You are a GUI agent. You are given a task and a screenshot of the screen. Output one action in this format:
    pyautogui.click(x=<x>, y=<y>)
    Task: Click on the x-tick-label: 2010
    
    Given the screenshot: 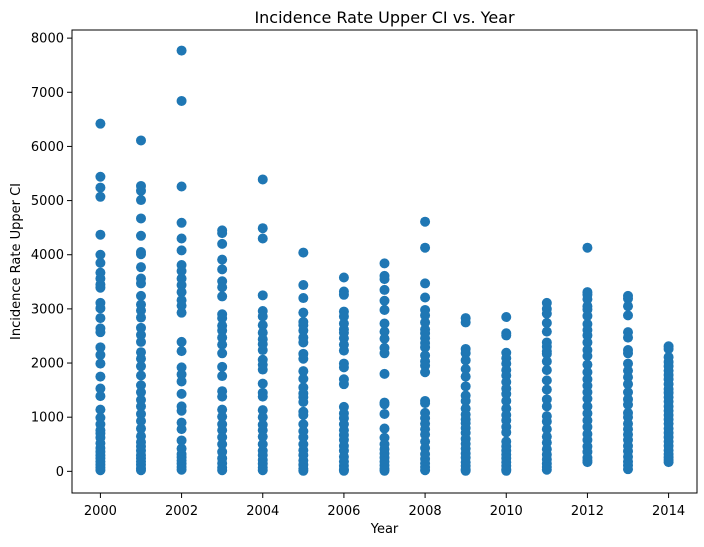 What is the action you would take?
    pyautogui.click(x=506, y=511)
    